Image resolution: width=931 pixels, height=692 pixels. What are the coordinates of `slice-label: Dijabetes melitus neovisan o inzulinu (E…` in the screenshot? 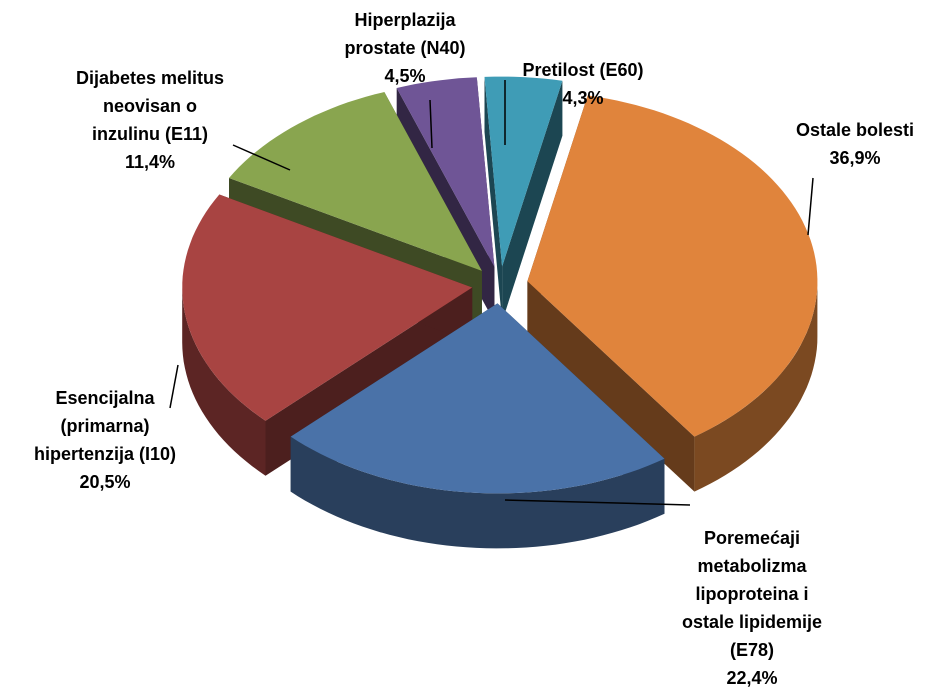 It's located at (150, 120).